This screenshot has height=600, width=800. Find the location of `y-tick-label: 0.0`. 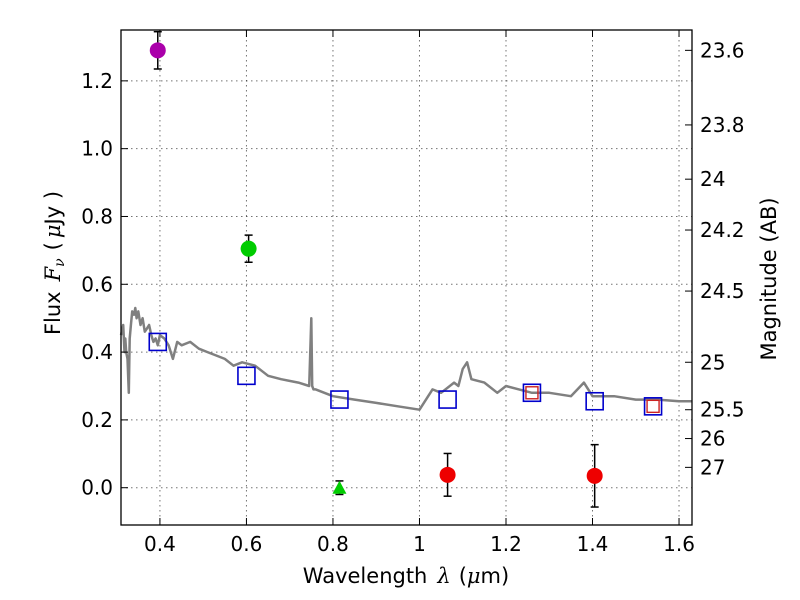

y-tick-label: 0.0 is located at coordinates (97, 488).